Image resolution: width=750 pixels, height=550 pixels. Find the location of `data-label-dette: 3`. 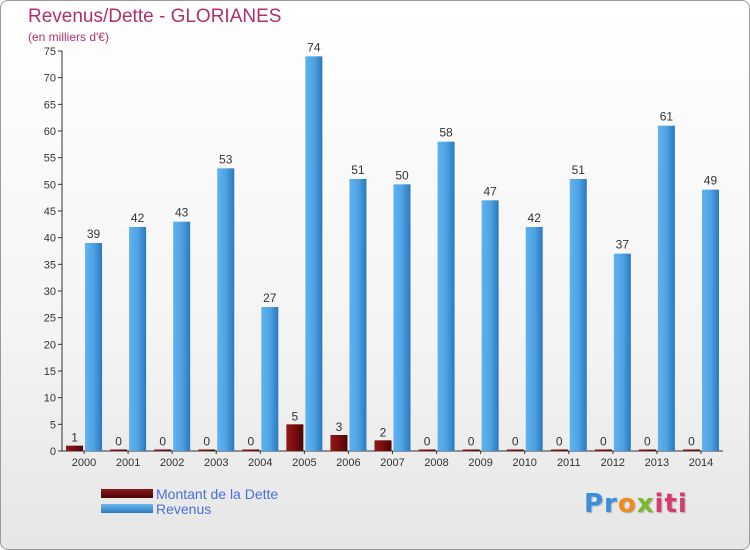

data-label-dette: 3 is located at coordinates (339, 427).